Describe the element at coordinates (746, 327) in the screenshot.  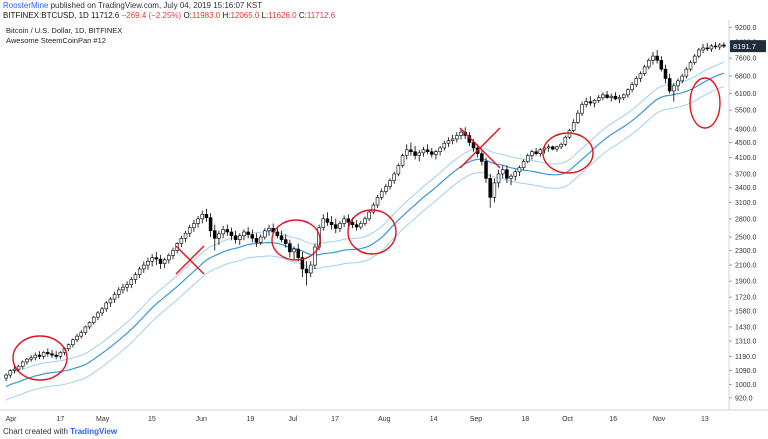
I see `y-tick-label: 1430.0` at that location.